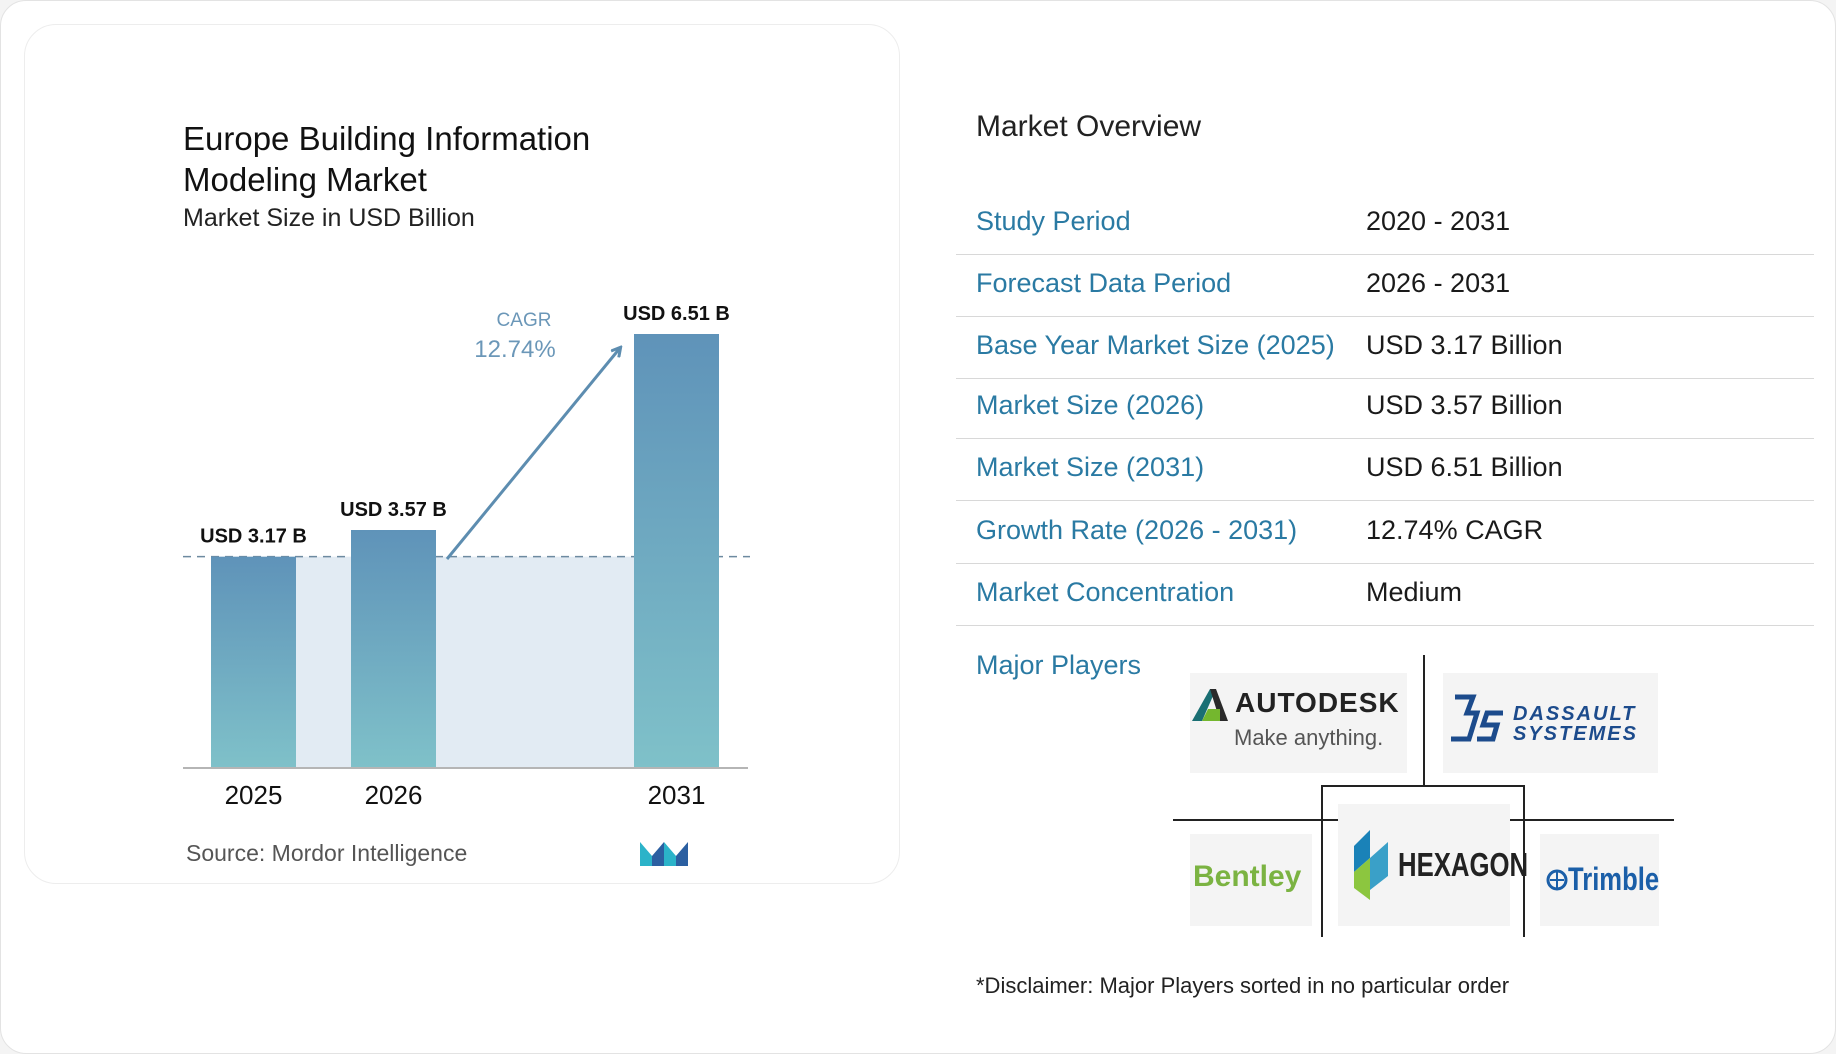 The height and width of the screenshot is (1054, 1836). I want to click on major-players-label: Major Players, so click(1059, 665).